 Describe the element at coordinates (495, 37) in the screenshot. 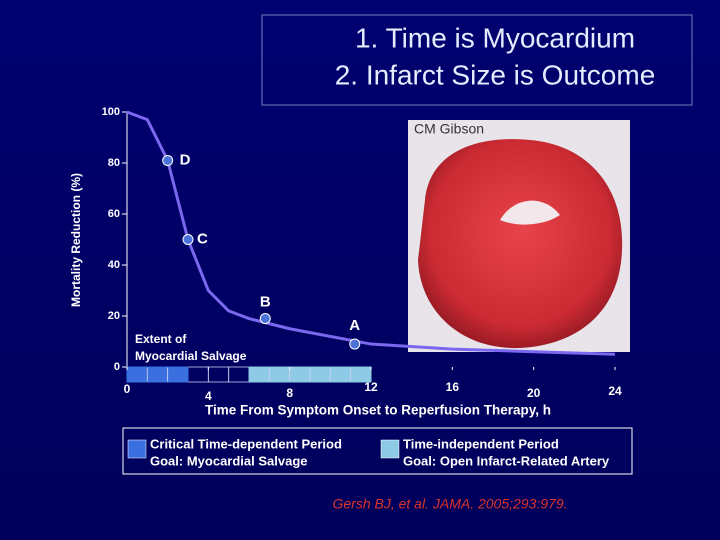

I see `title-line: 1. Time is Myocardium` at that location.